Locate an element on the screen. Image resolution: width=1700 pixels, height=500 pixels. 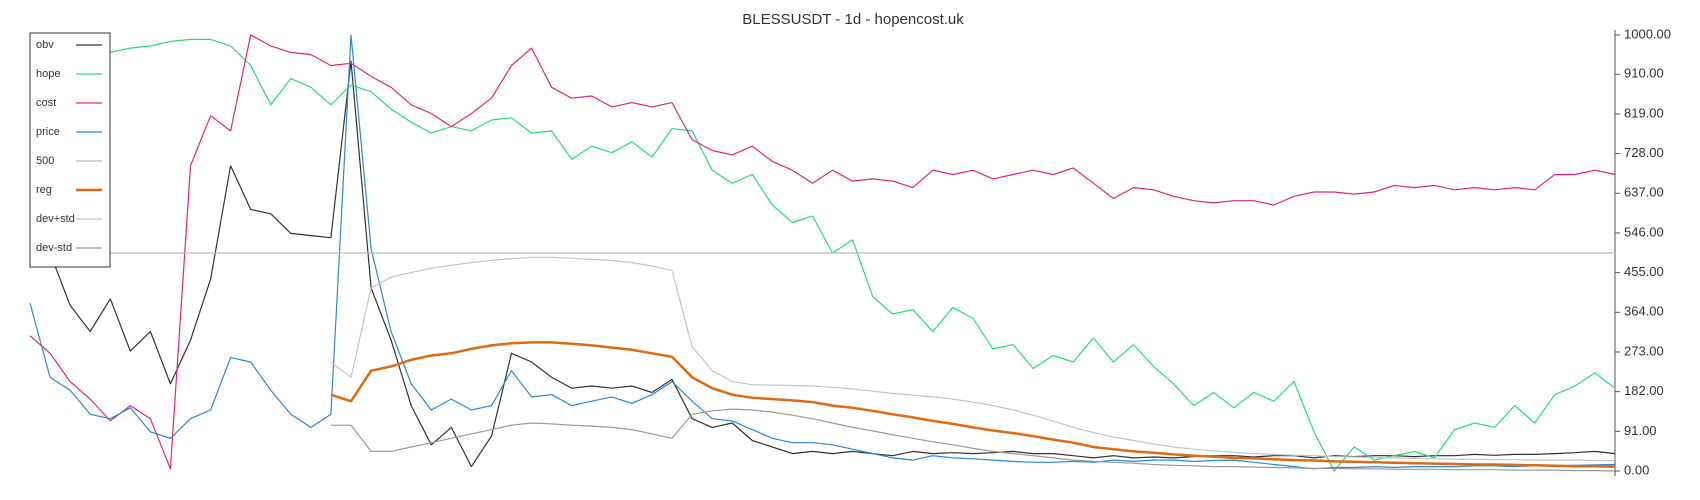
chart-title: BLESSUSDT - 1d - hopencost.uk is located at coordinates (853, 19).